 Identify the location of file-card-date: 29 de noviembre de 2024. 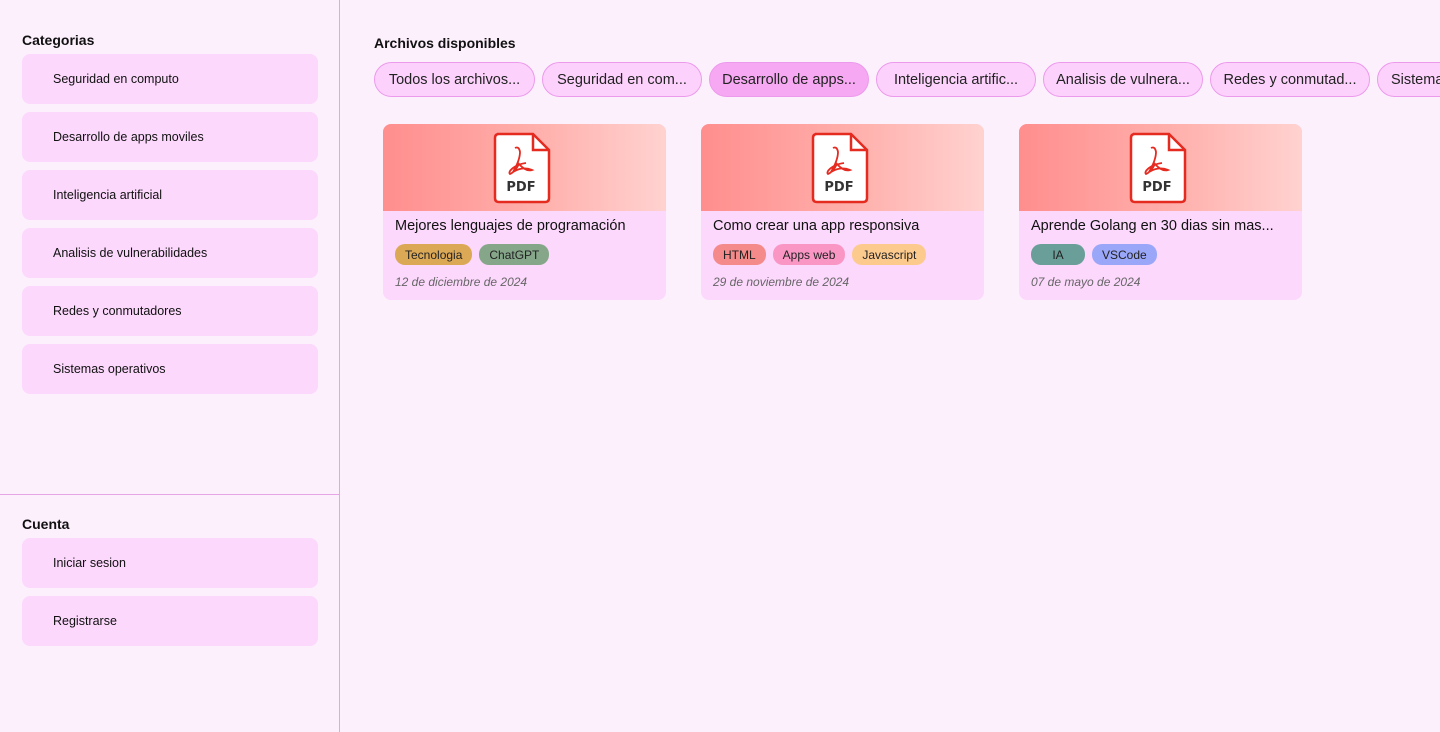
(842, 282).